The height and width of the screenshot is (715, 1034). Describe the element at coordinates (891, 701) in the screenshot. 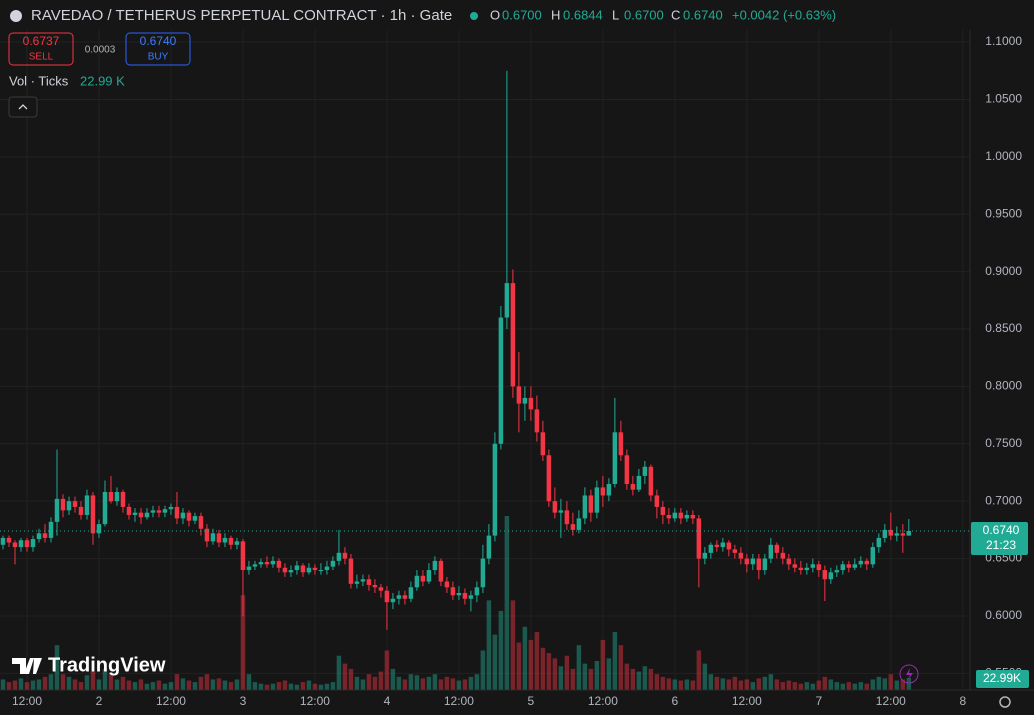

I see `x-tick-label: 12:00` at that location.